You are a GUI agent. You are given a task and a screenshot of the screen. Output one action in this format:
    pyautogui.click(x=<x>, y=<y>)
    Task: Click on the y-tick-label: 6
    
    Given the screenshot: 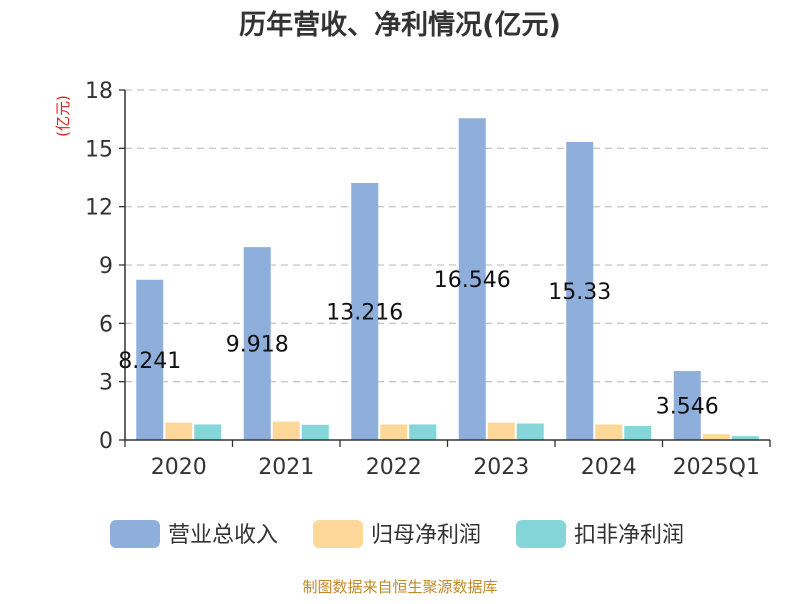 What is the action you would take?
    pyautogui.click(x=106, y=324)
    